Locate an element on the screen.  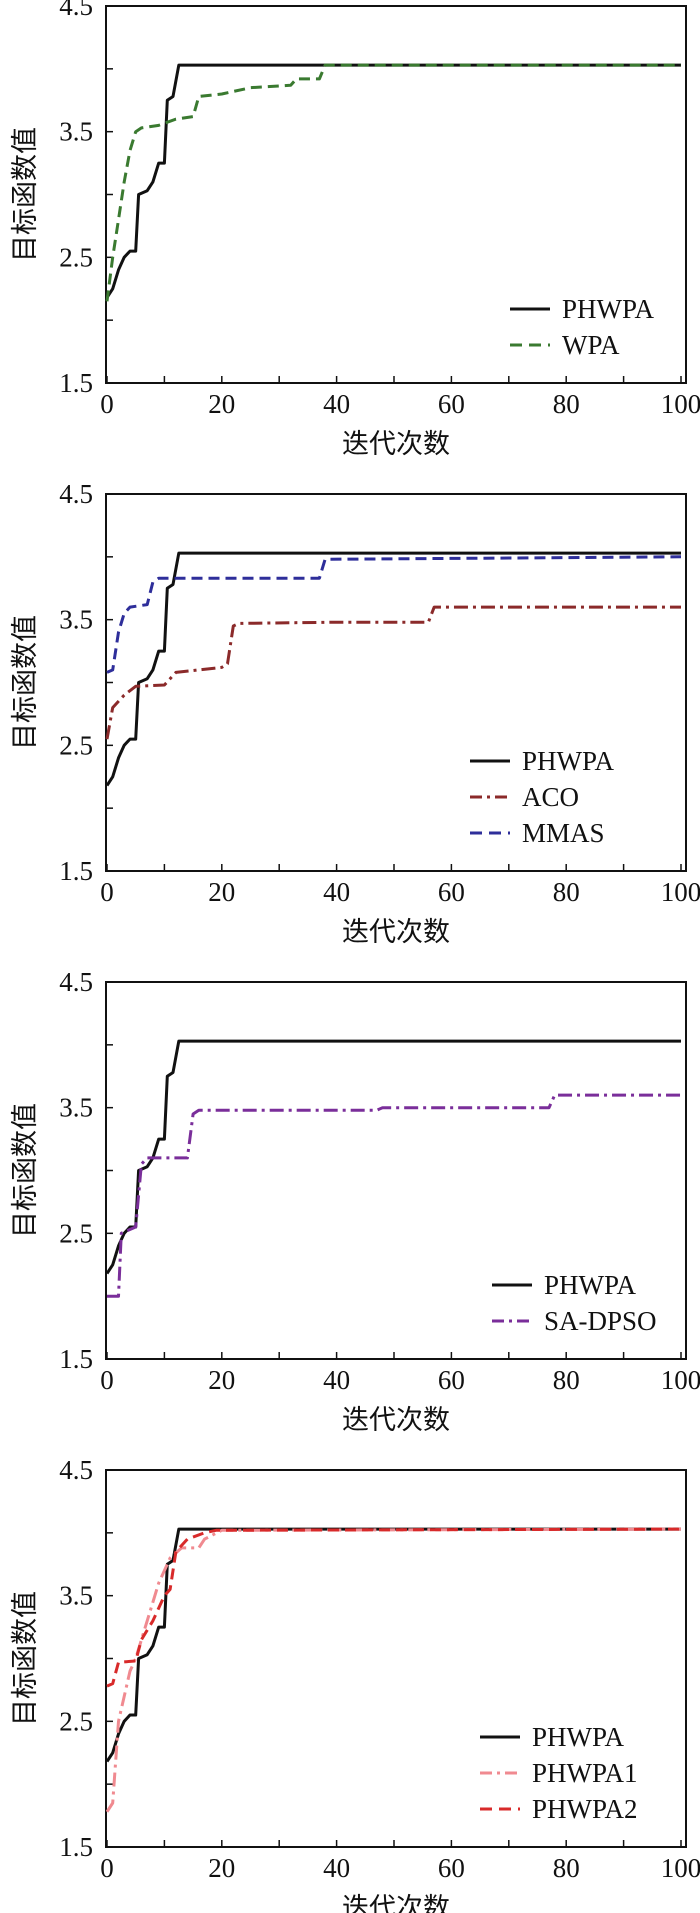
series-line-phwpa1 is located at coordinates (393, 1670).